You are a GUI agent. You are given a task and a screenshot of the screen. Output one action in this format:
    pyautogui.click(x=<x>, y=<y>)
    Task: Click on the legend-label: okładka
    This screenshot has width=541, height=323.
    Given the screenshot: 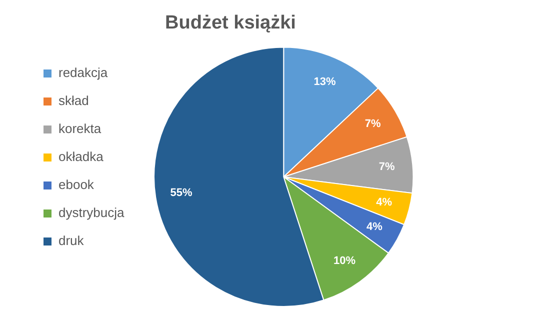 What is the action you would take?
    pyautogui.click(x=81, y=156)
    